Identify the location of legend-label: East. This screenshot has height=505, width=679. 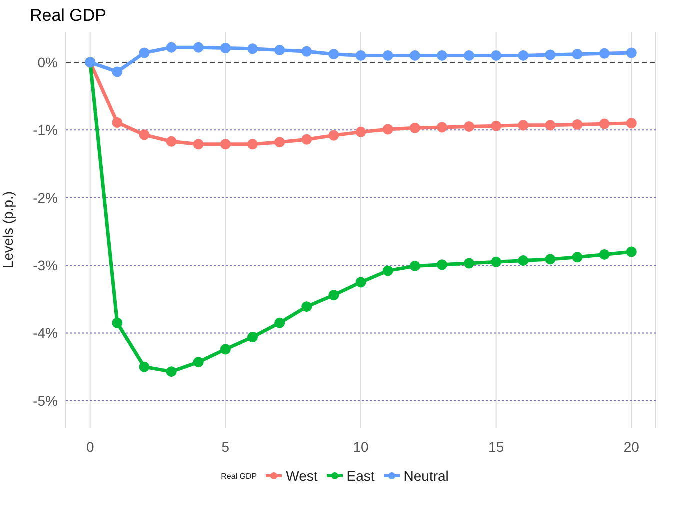
(360, 476).